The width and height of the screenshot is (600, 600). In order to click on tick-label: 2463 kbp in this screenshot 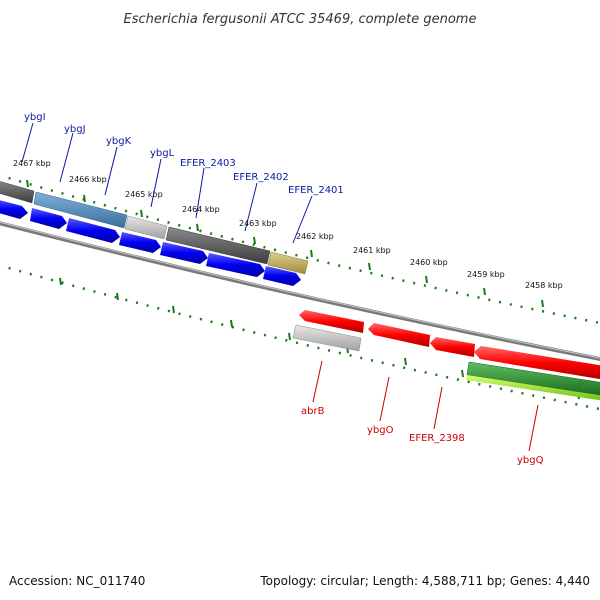, I will do `click(258, 223)`.